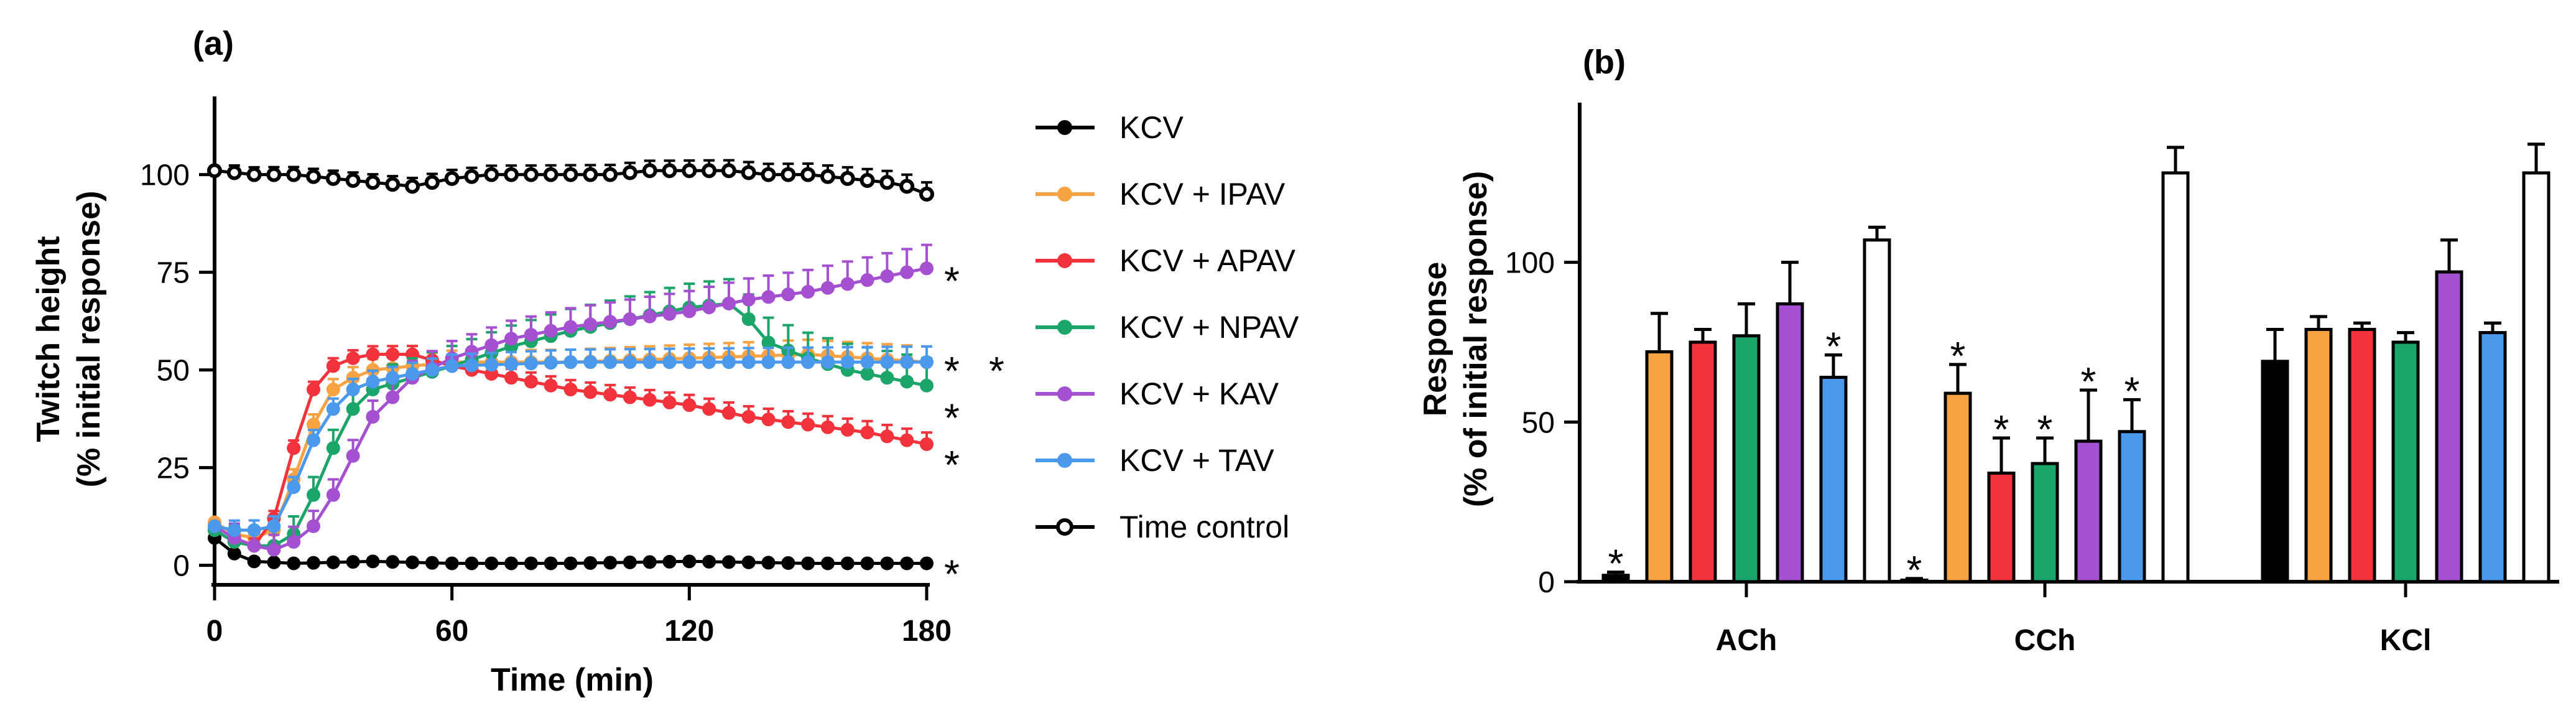  Describe the element at coordinates (2089, 472) in the screenshot. I see `bar-cch-kcv-kav: *` at that location.